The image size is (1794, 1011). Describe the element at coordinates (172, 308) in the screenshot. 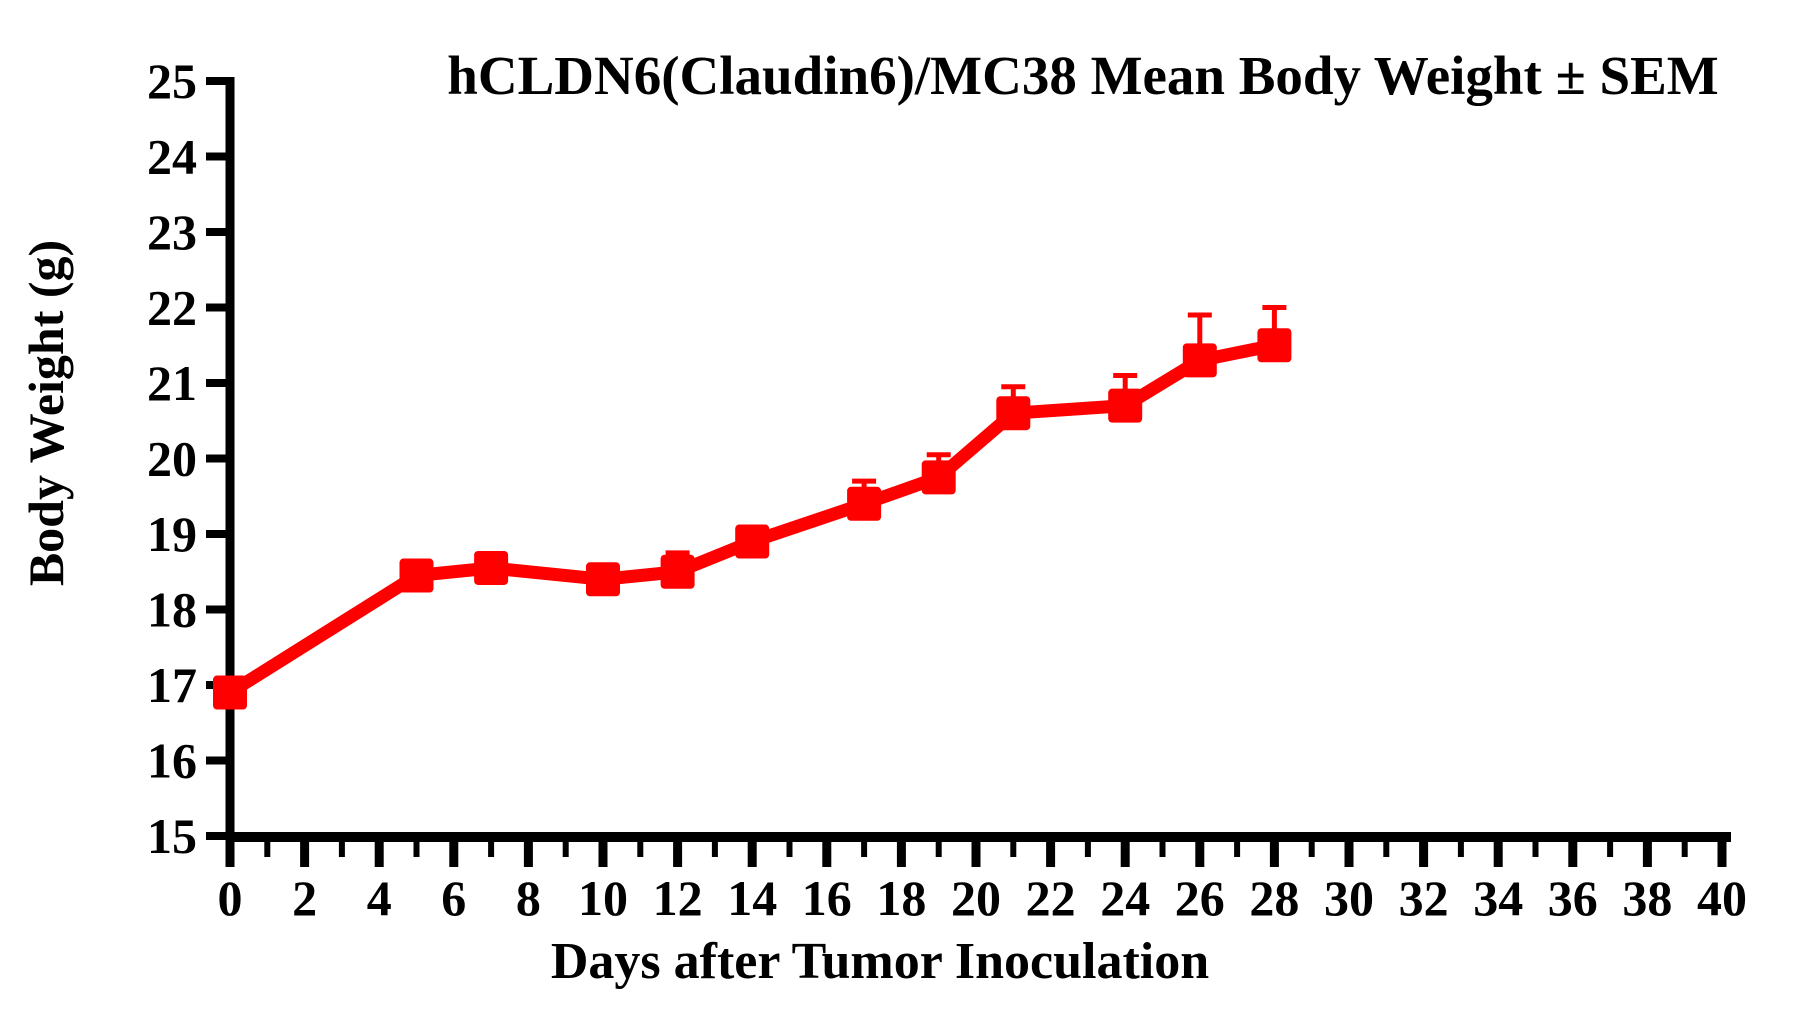

I see `y-tick-label: 22` at that location.